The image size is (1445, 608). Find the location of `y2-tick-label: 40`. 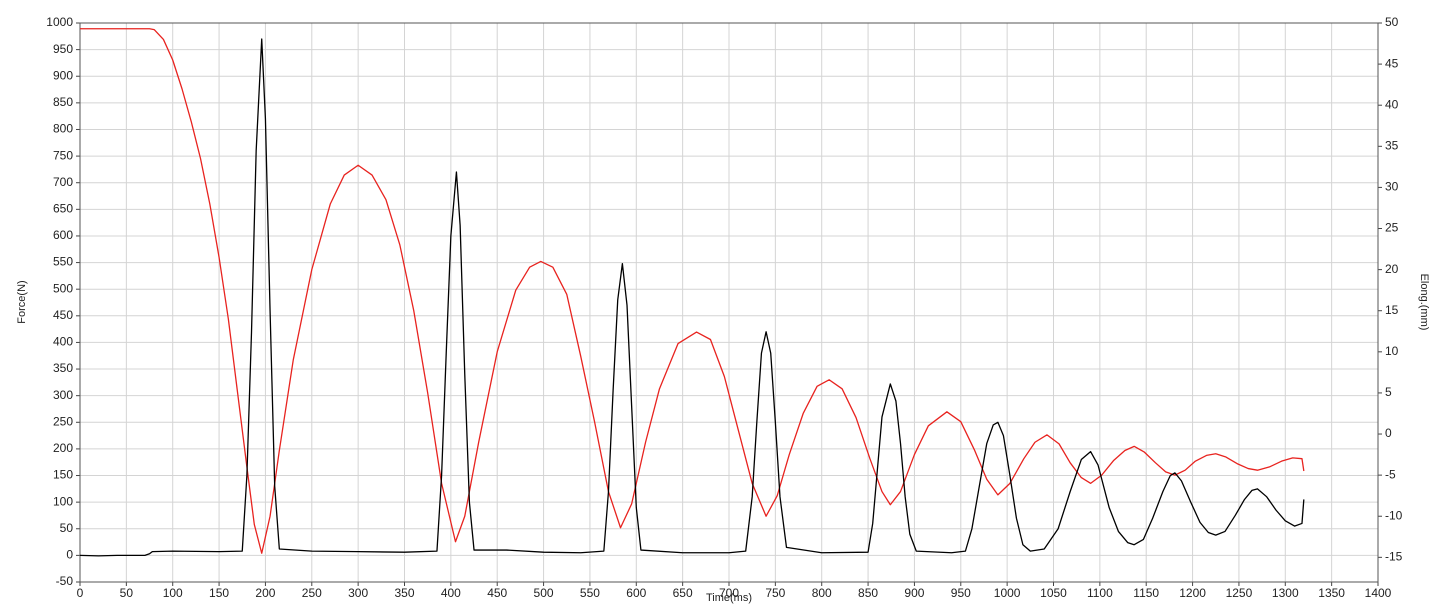

y2-tick-label: 40 is located at coordinates (1392, 104).